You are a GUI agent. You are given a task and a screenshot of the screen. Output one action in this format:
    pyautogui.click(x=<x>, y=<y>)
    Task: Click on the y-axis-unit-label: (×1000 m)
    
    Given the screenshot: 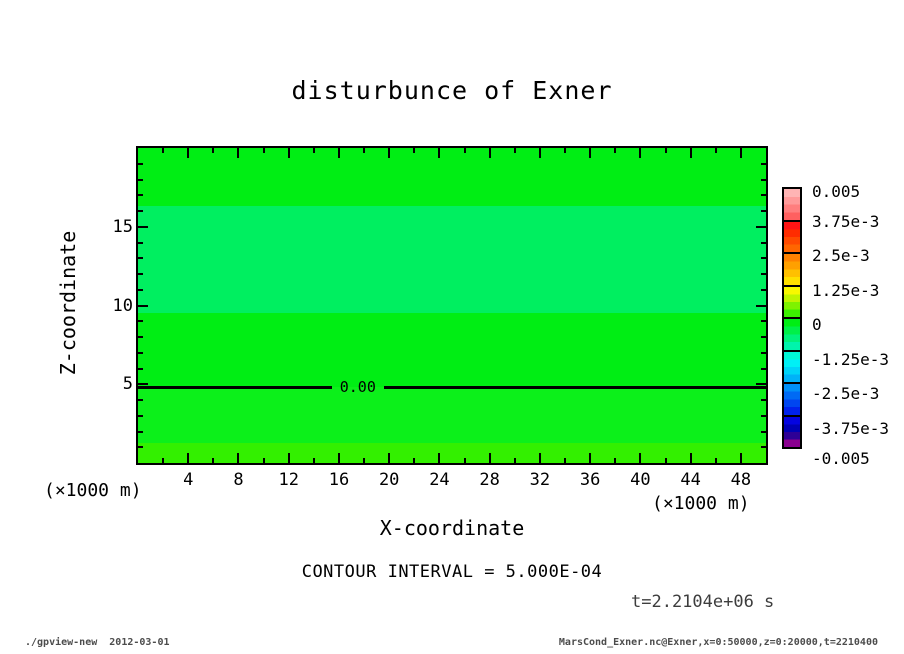 What is the action you would take?
    pyautogui.click(x=93, y=490)
    